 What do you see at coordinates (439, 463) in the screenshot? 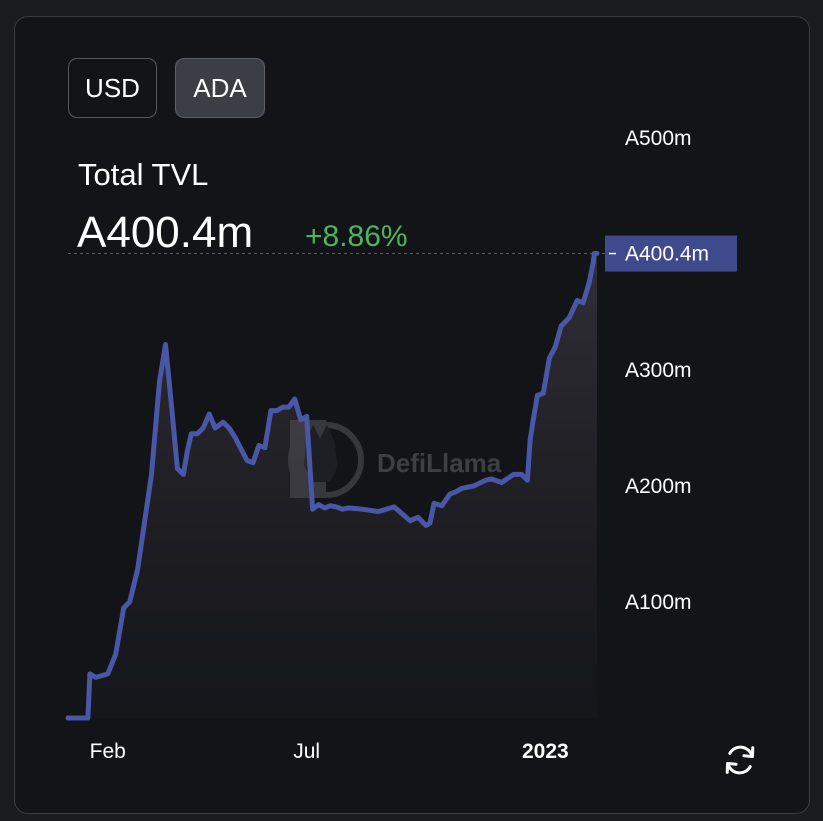
I see `watermark-text: DefiLlama` at bounding box center [439, 463].